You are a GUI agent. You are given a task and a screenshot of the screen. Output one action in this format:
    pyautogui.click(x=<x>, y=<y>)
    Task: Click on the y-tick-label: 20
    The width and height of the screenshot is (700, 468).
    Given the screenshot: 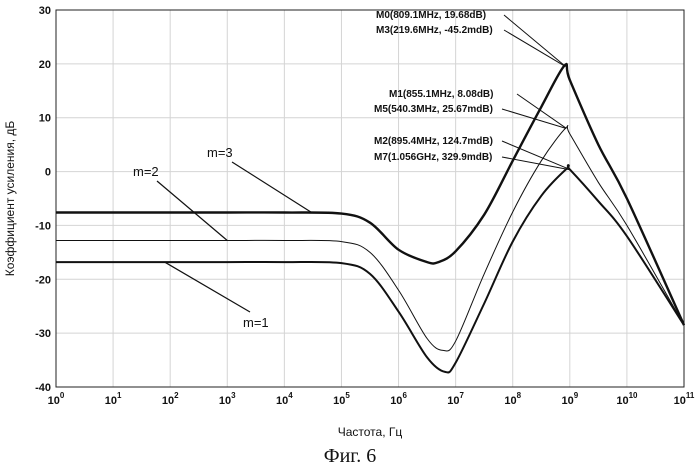 What is the action you would take?
    pyautogui.click(x=45, y=65)
    